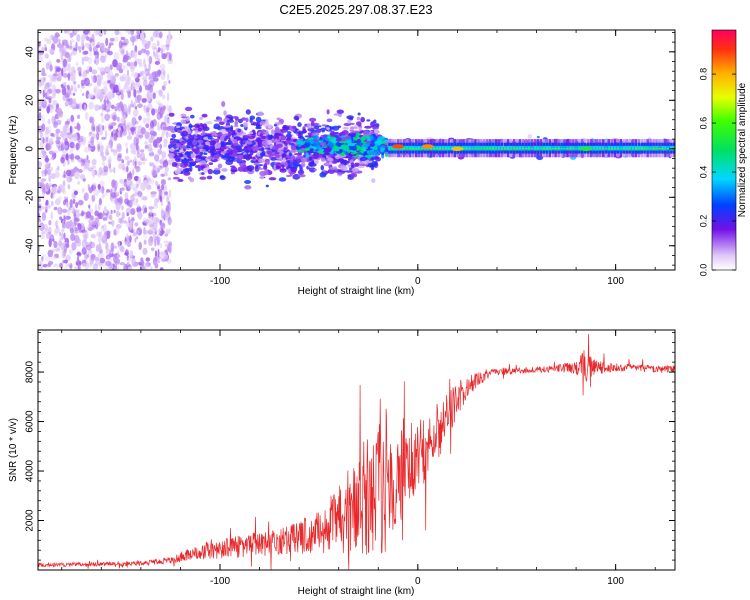 The width and height of the screenshot is (750, 600). I want to click on y-tick-label: 40, so click(30, 52).